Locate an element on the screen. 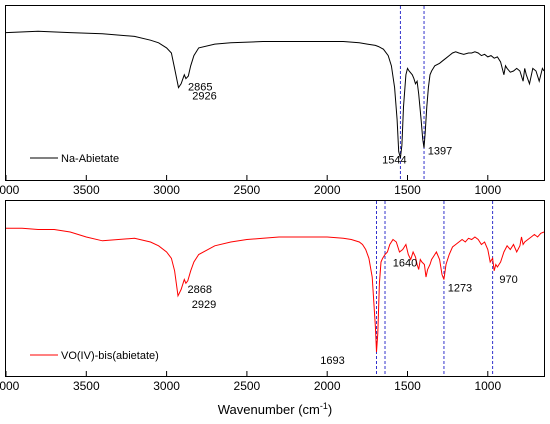 This screenshot has width=550, height=424. x-tick-label-1-3500: 3500 is located at coordinates (86, 386).